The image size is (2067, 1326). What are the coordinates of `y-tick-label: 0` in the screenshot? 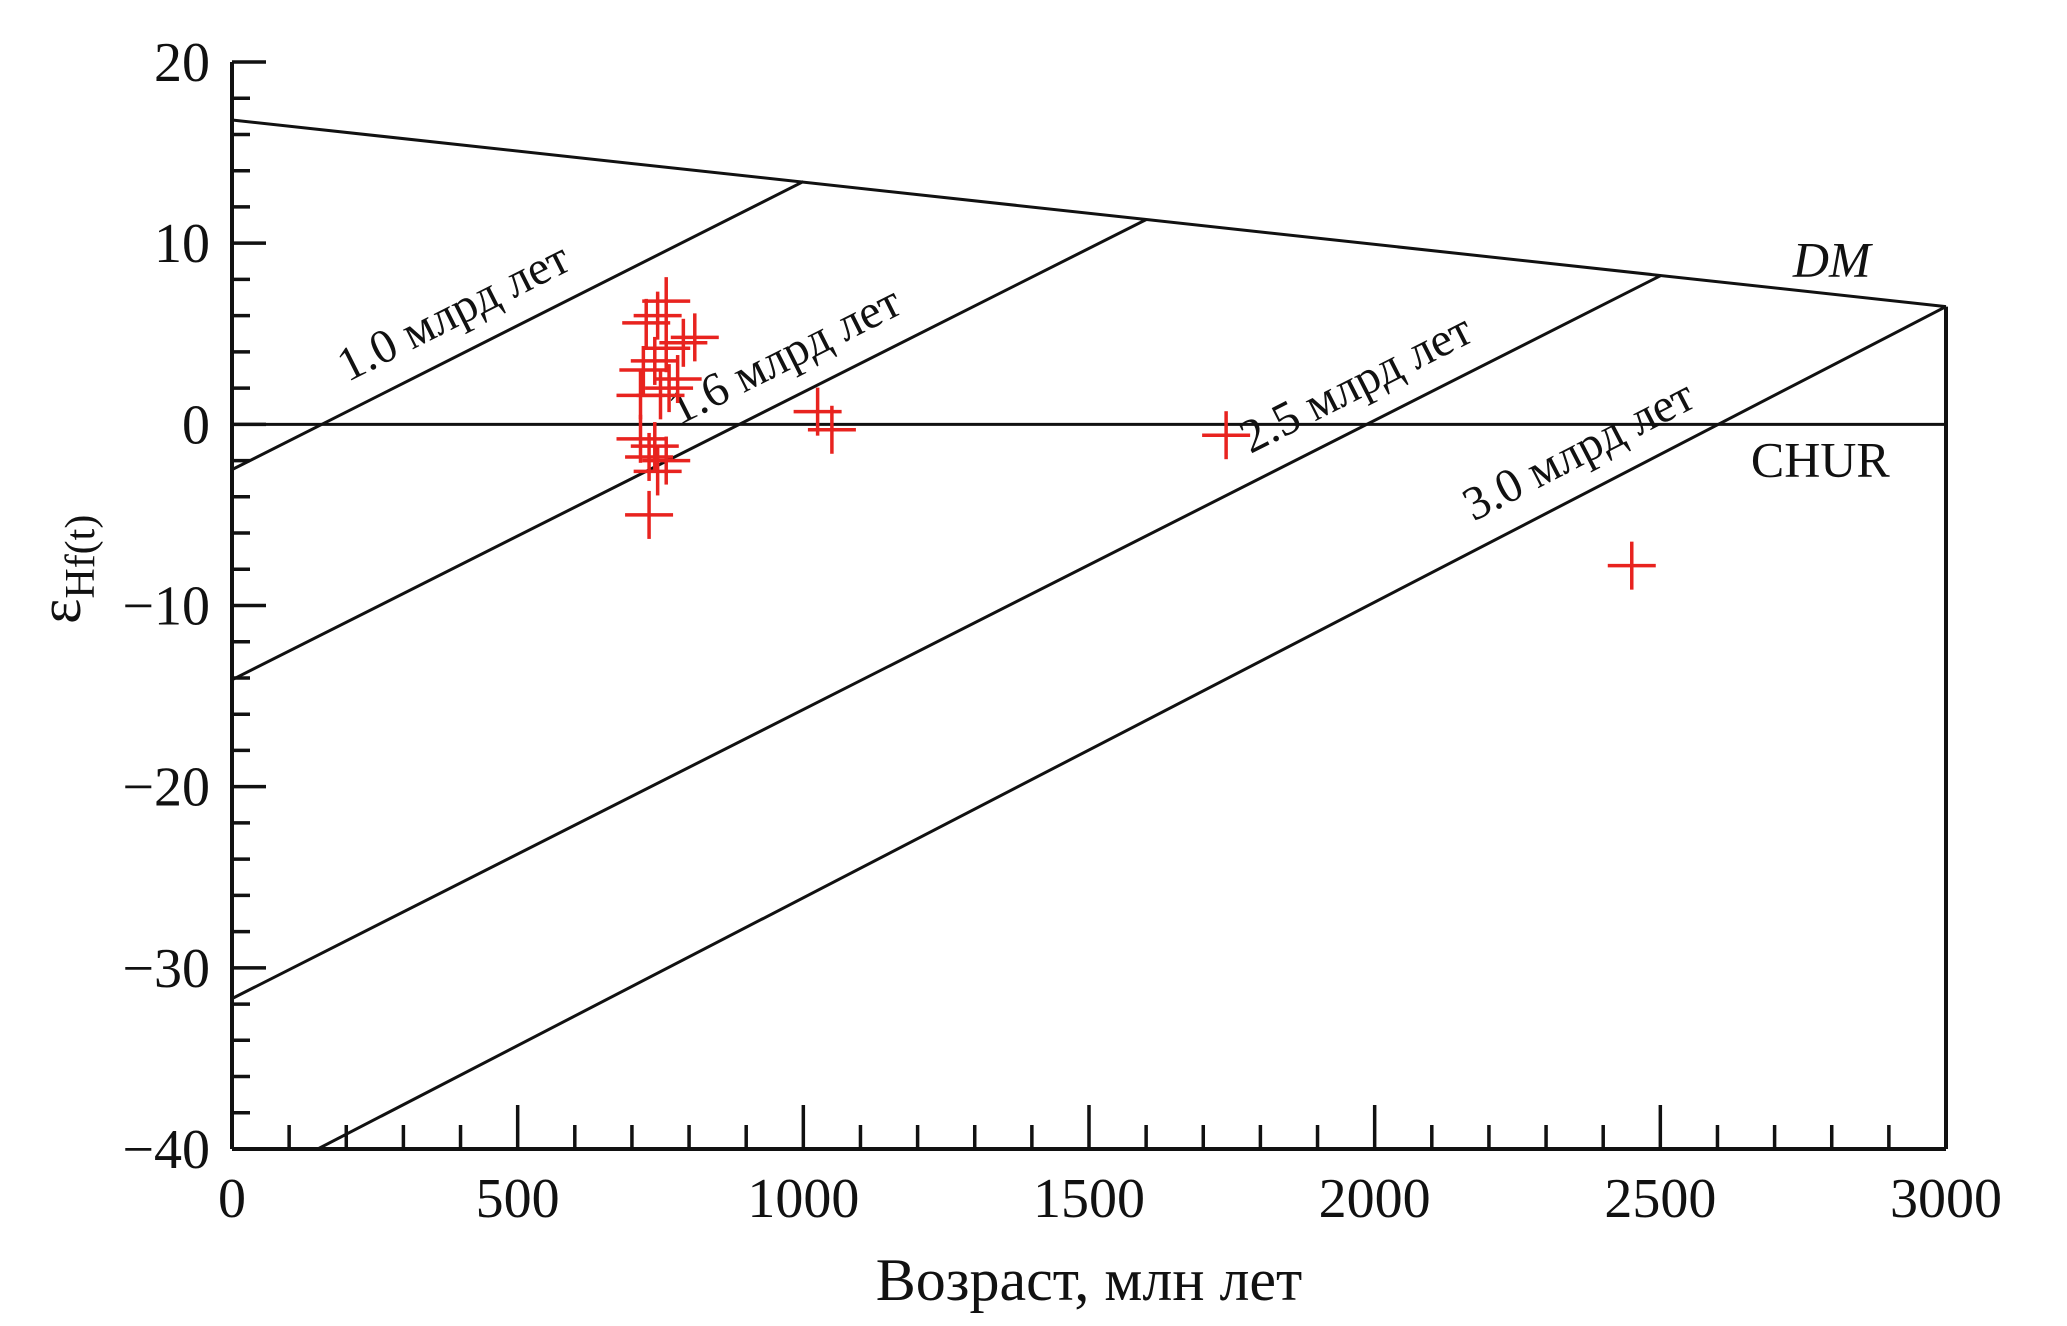 It's located at (196, 425).